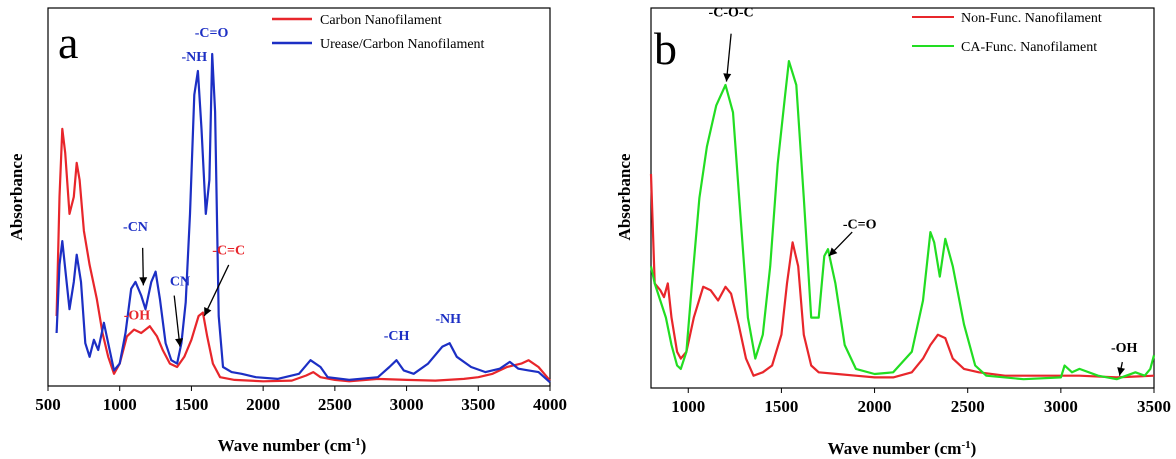 The height and width of the screenshot is (459, 1176). I want to click on annotation-label: -C-O-C, so click(731, 13).